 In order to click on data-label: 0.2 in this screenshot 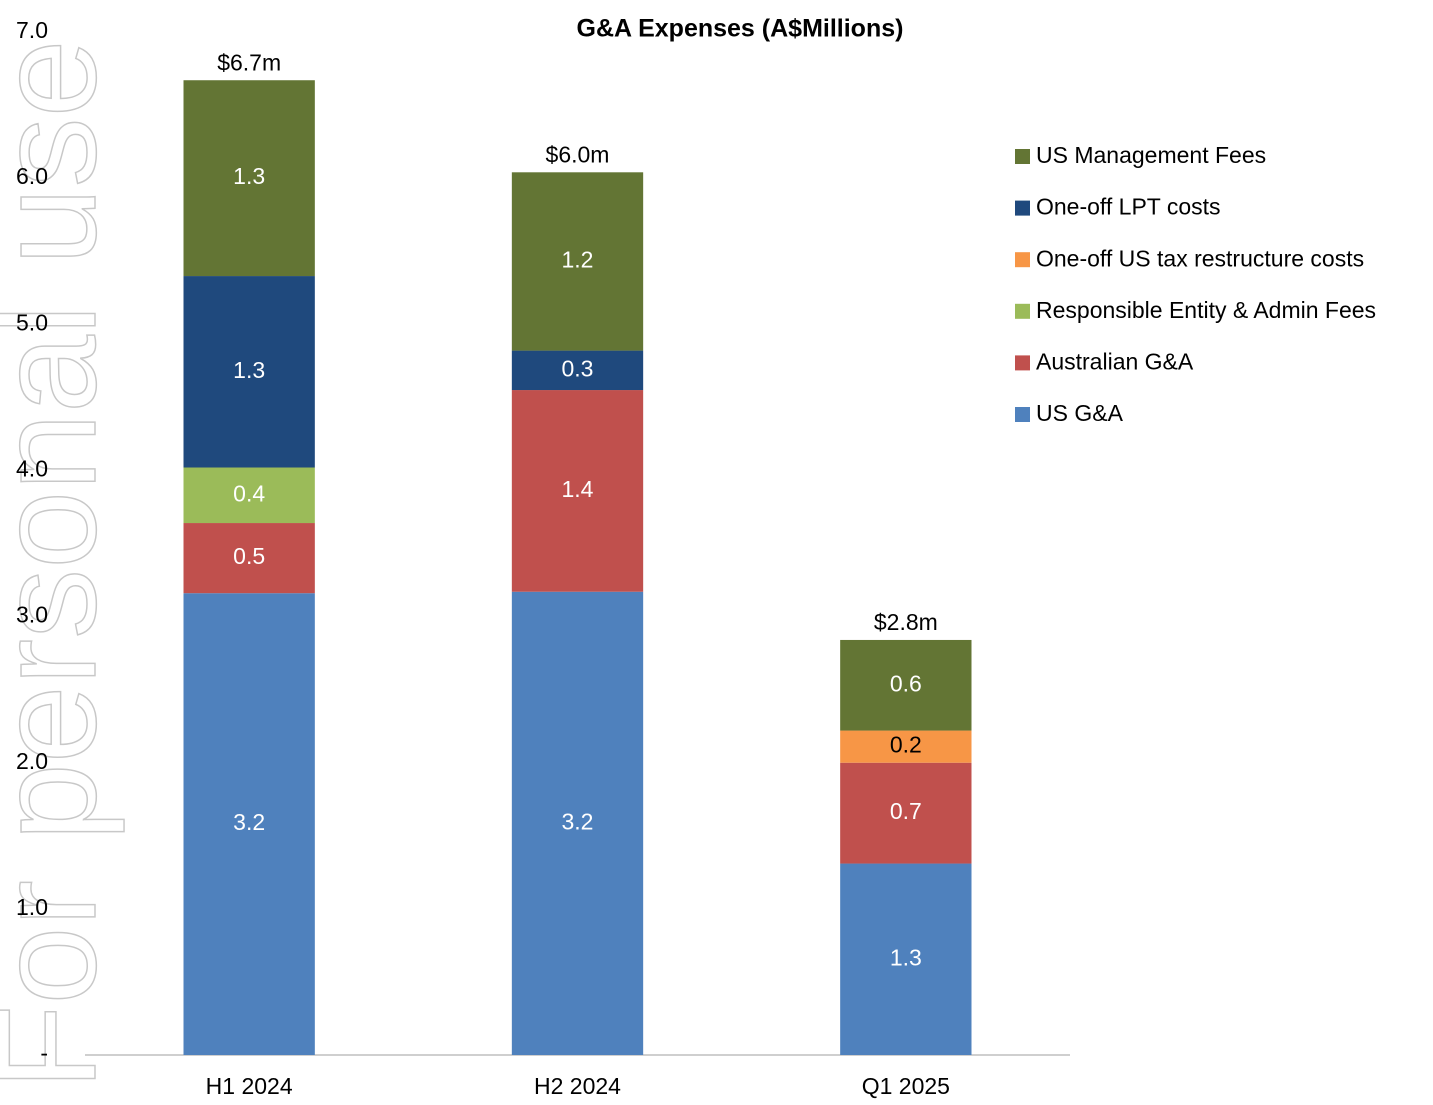, I will do `click(906, 745)`.